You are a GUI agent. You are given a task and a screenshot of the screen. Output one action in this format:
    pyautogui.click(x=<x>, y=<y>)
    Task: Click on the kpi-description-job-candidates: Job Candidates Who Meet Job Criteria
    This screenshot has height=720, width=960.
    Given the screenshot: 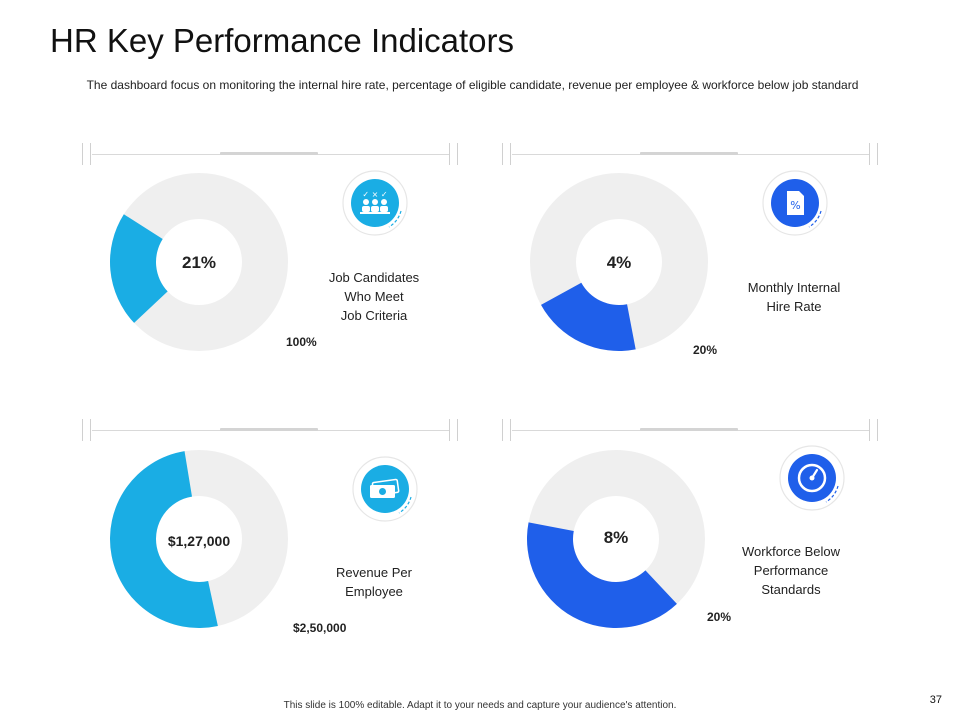 What is the action you would take?
    pyautogui.click(x=374, y=296)
    